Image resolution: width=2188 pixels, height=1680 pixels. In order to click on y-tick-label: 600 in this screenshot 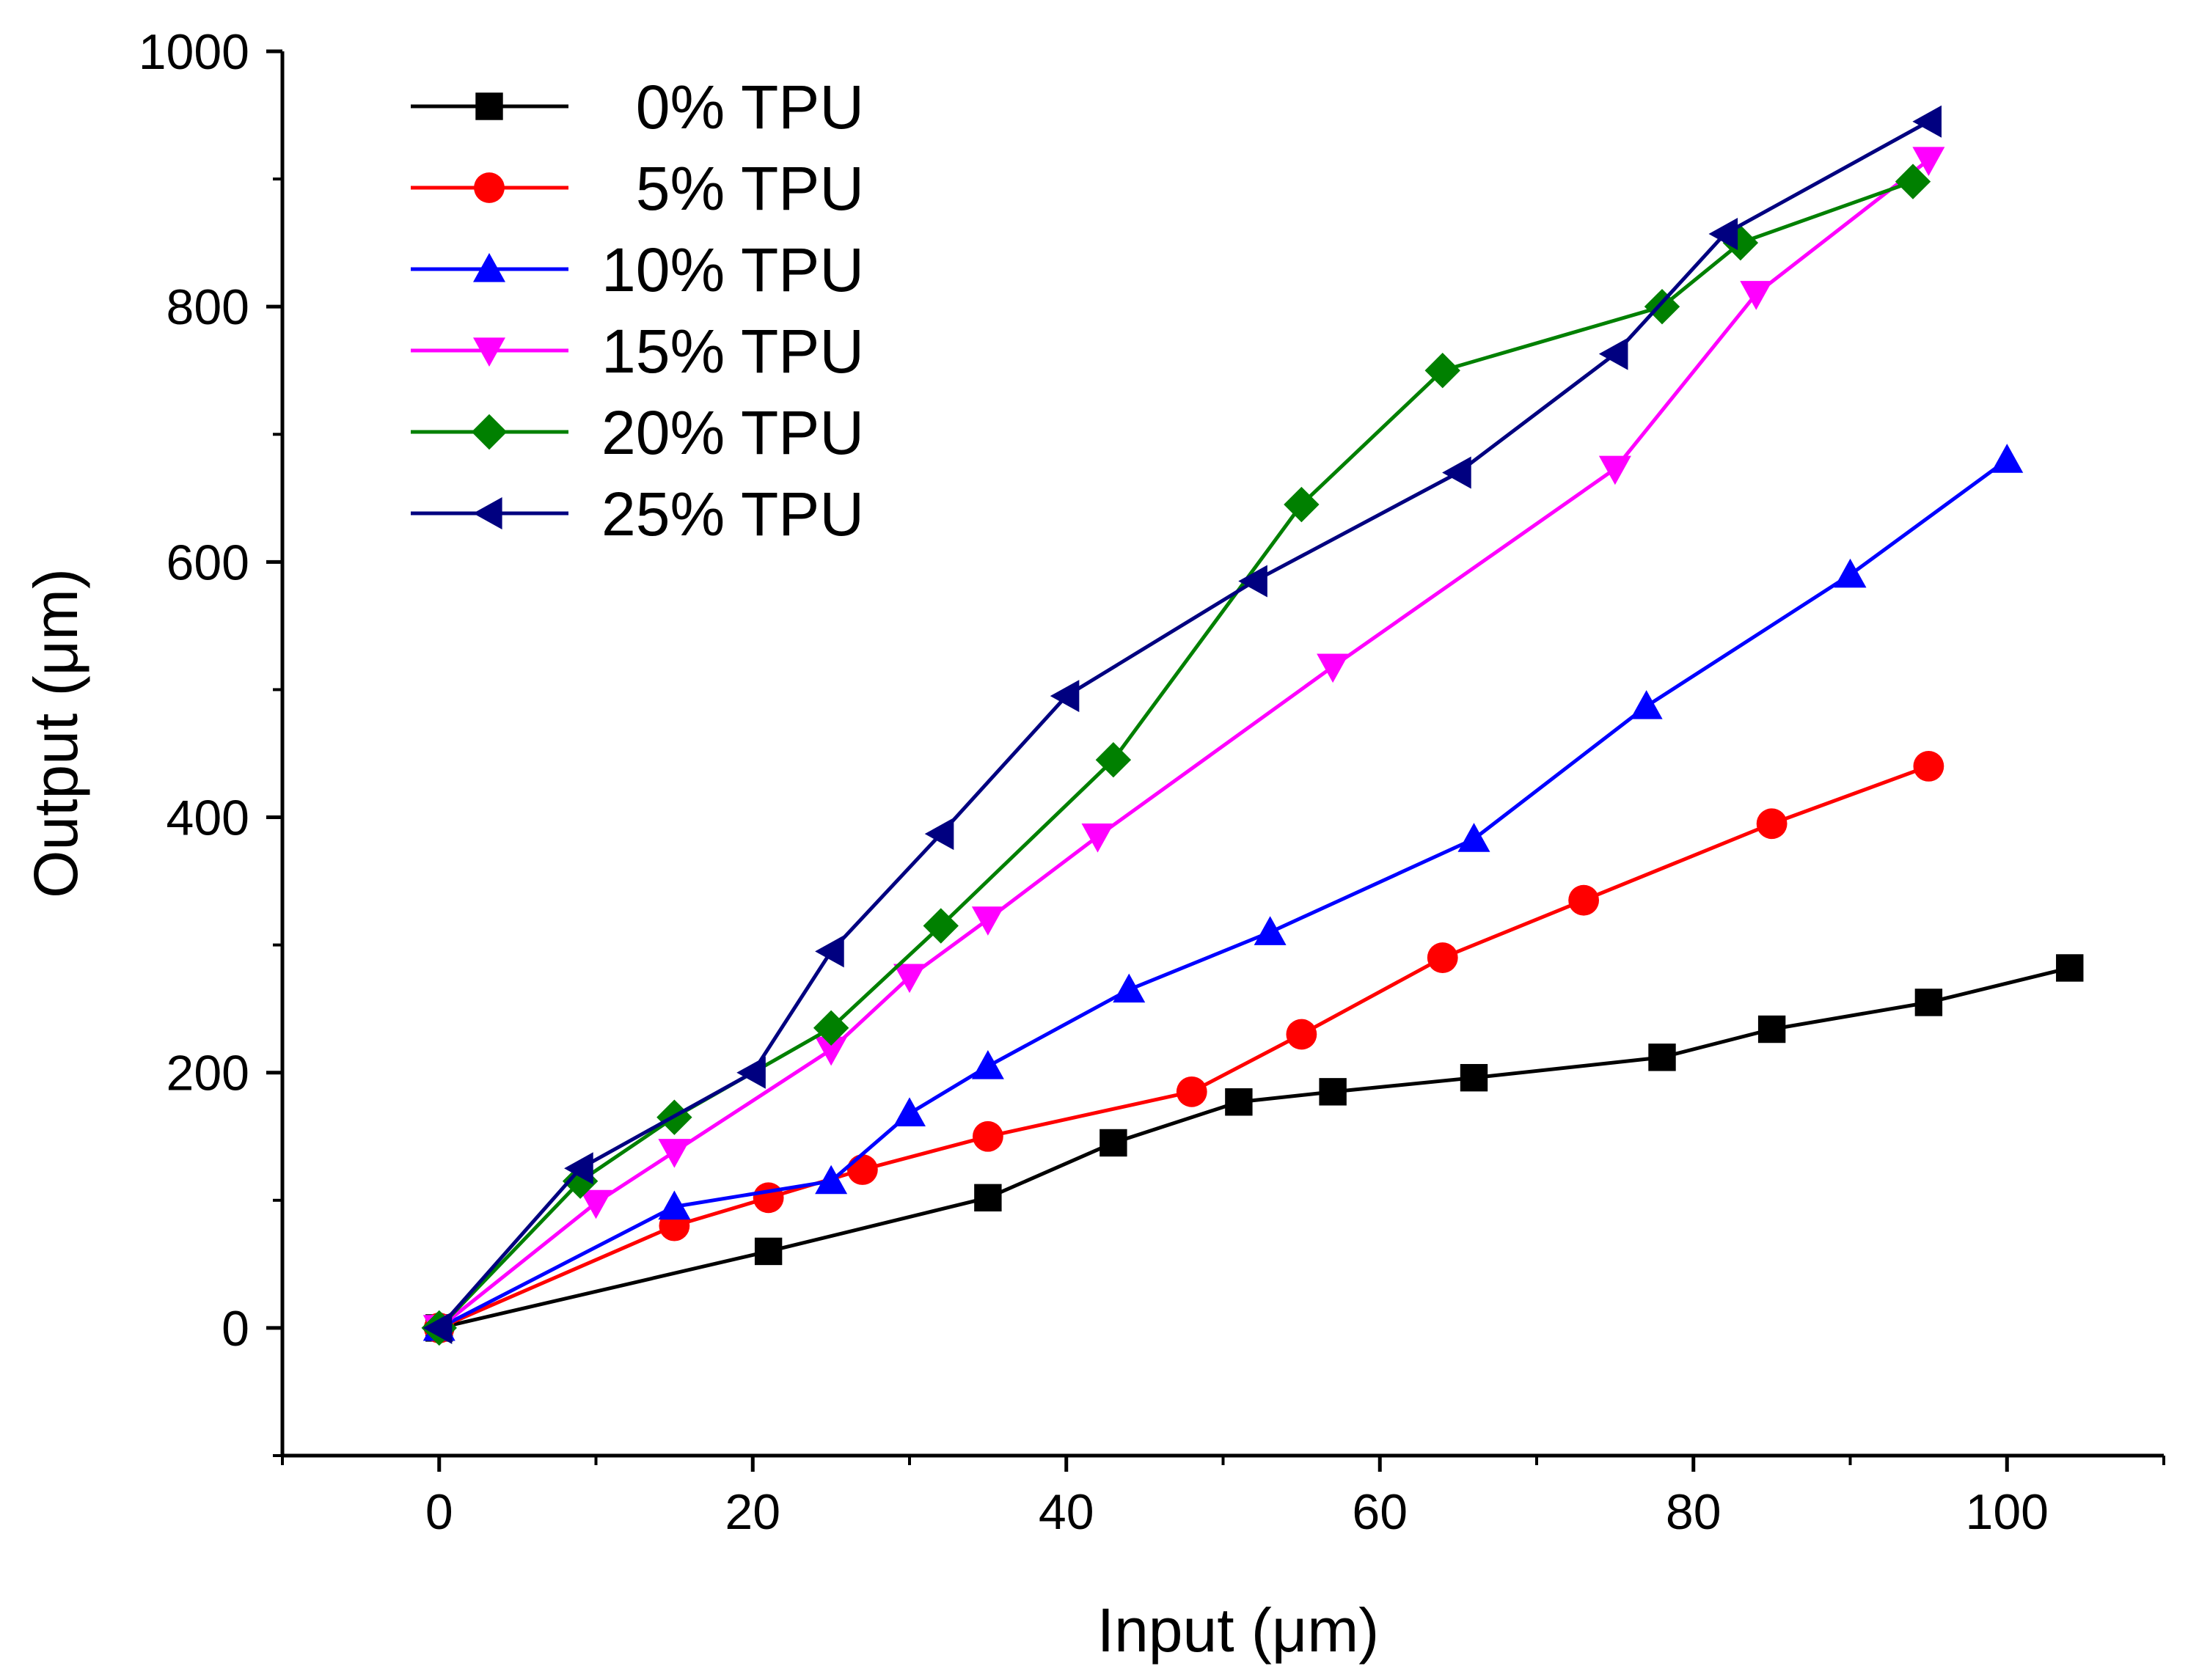, I will do `click(208, 563)`.